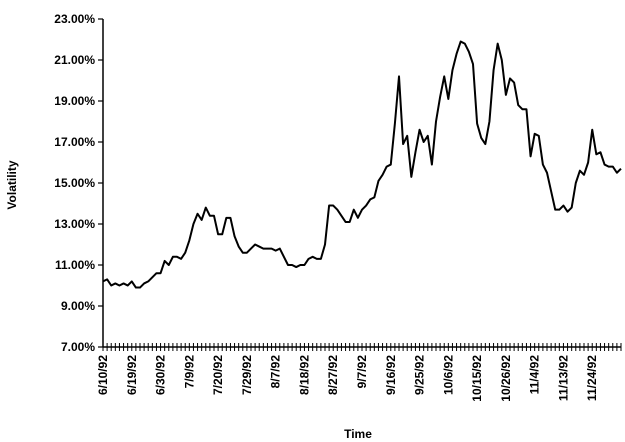 The image size is (625, 442). Describe the element at coordinates (563, 378) in the screenshot. I see `x-tick-label: 11/13/92` at that location.